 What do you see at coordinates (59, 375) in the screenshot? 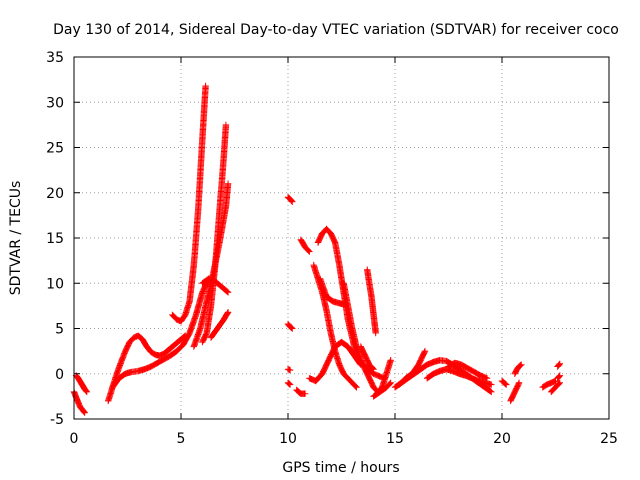
I see `y-tick-label: 0` at bounding box center [59, 375].